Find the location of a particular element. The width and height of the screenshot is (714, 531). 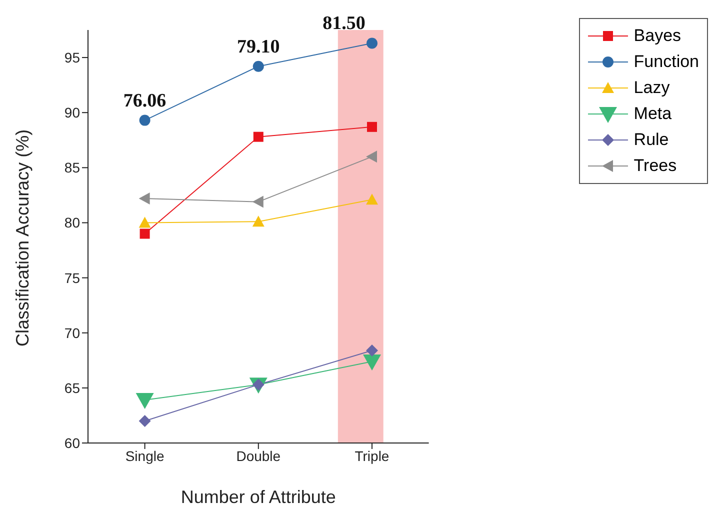

y-tick-label: 80 is located at coordinates (72, 222).